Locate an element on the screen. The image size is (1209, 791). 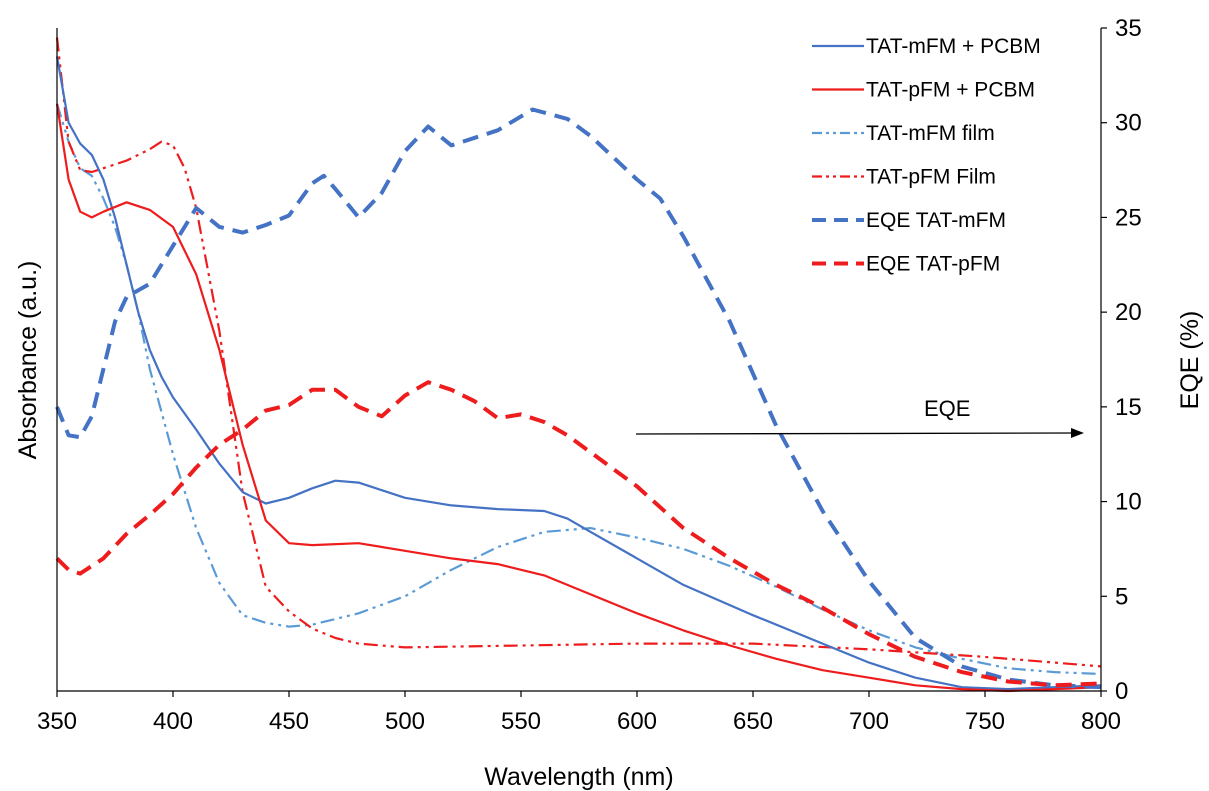
x-tick-label: 600 is located at coordinates (637, 721).